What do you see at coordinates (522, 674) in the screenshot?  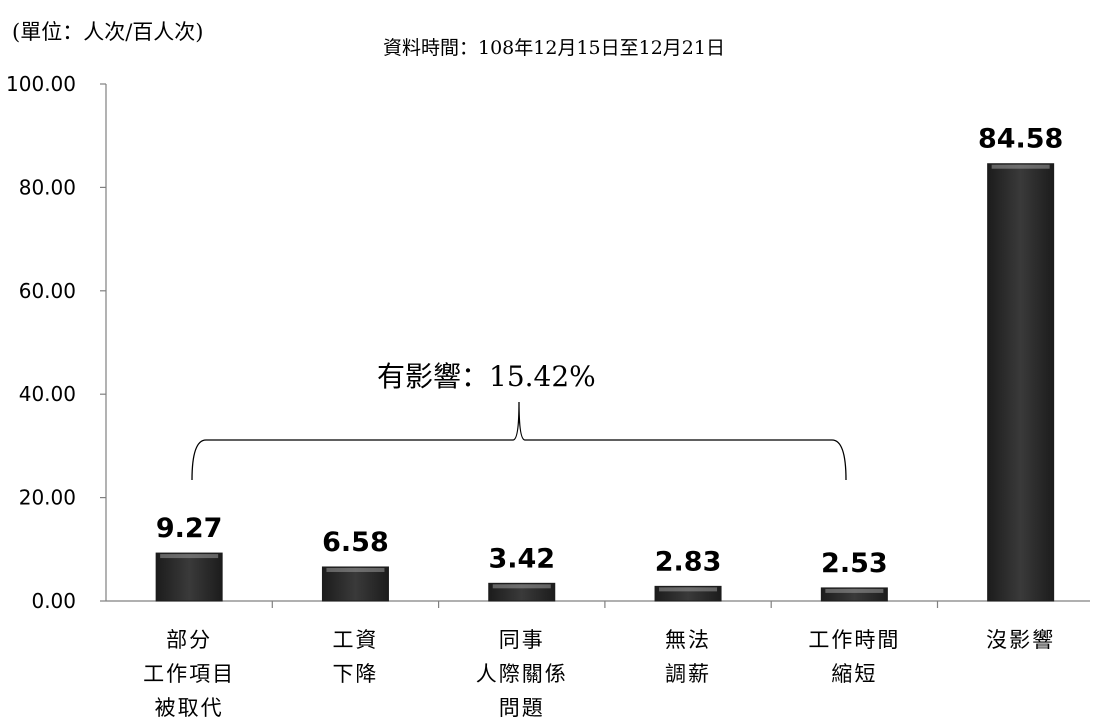 I see `x-category-label: 人際關係` at bounding box center [522, 674].